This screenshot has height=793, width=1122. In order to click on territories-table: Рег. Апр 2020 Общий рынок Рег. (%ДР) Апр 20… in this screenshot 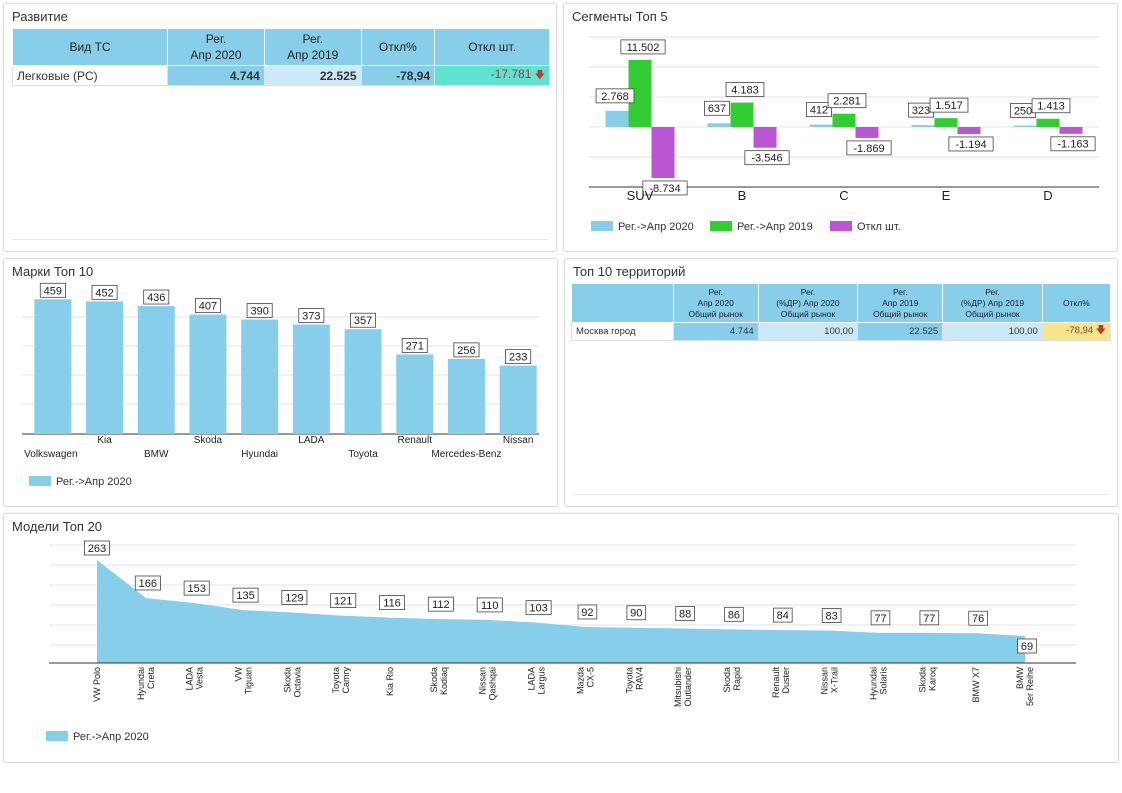, I will do `click(841, 312)`.